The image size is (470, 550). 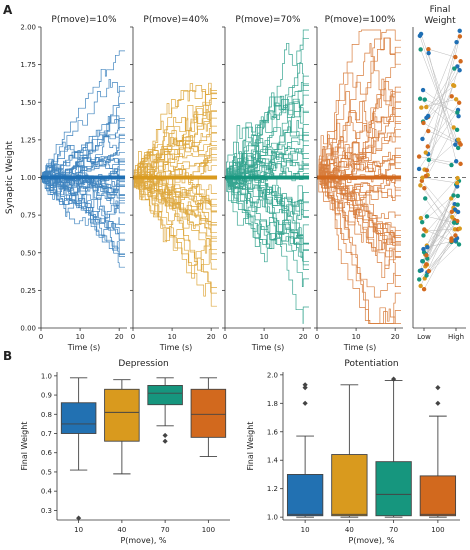 I want to click on y-tick-label: 1.8, so click(x=272, y=404).